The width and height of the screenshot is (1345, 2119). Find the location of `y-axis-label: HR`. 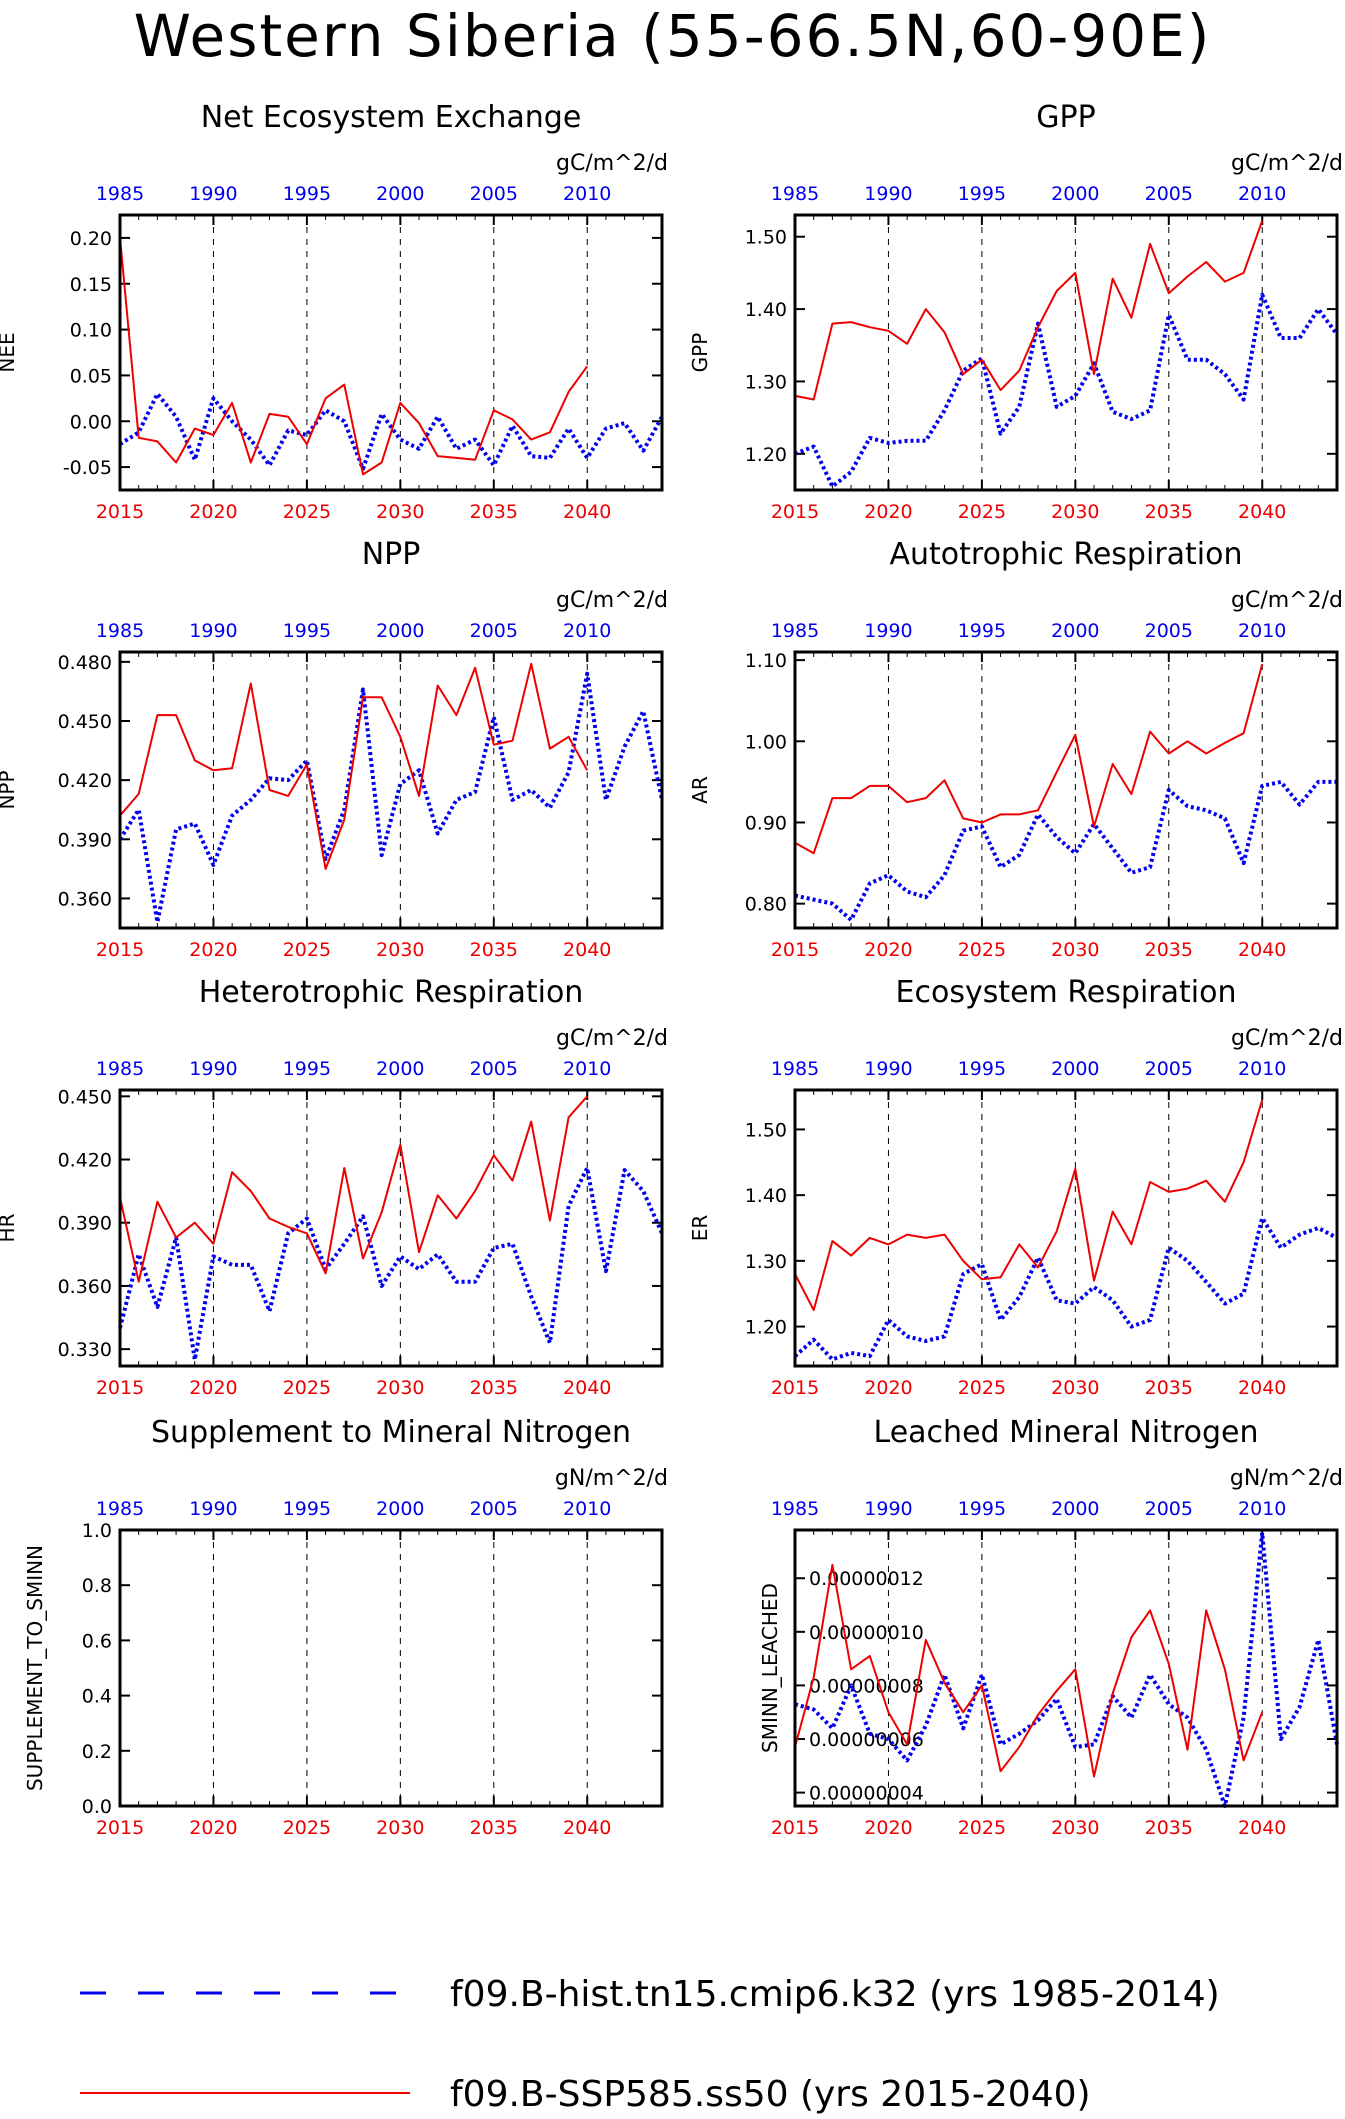

y-axis-label: HR is located at coordinates (9, 1227).